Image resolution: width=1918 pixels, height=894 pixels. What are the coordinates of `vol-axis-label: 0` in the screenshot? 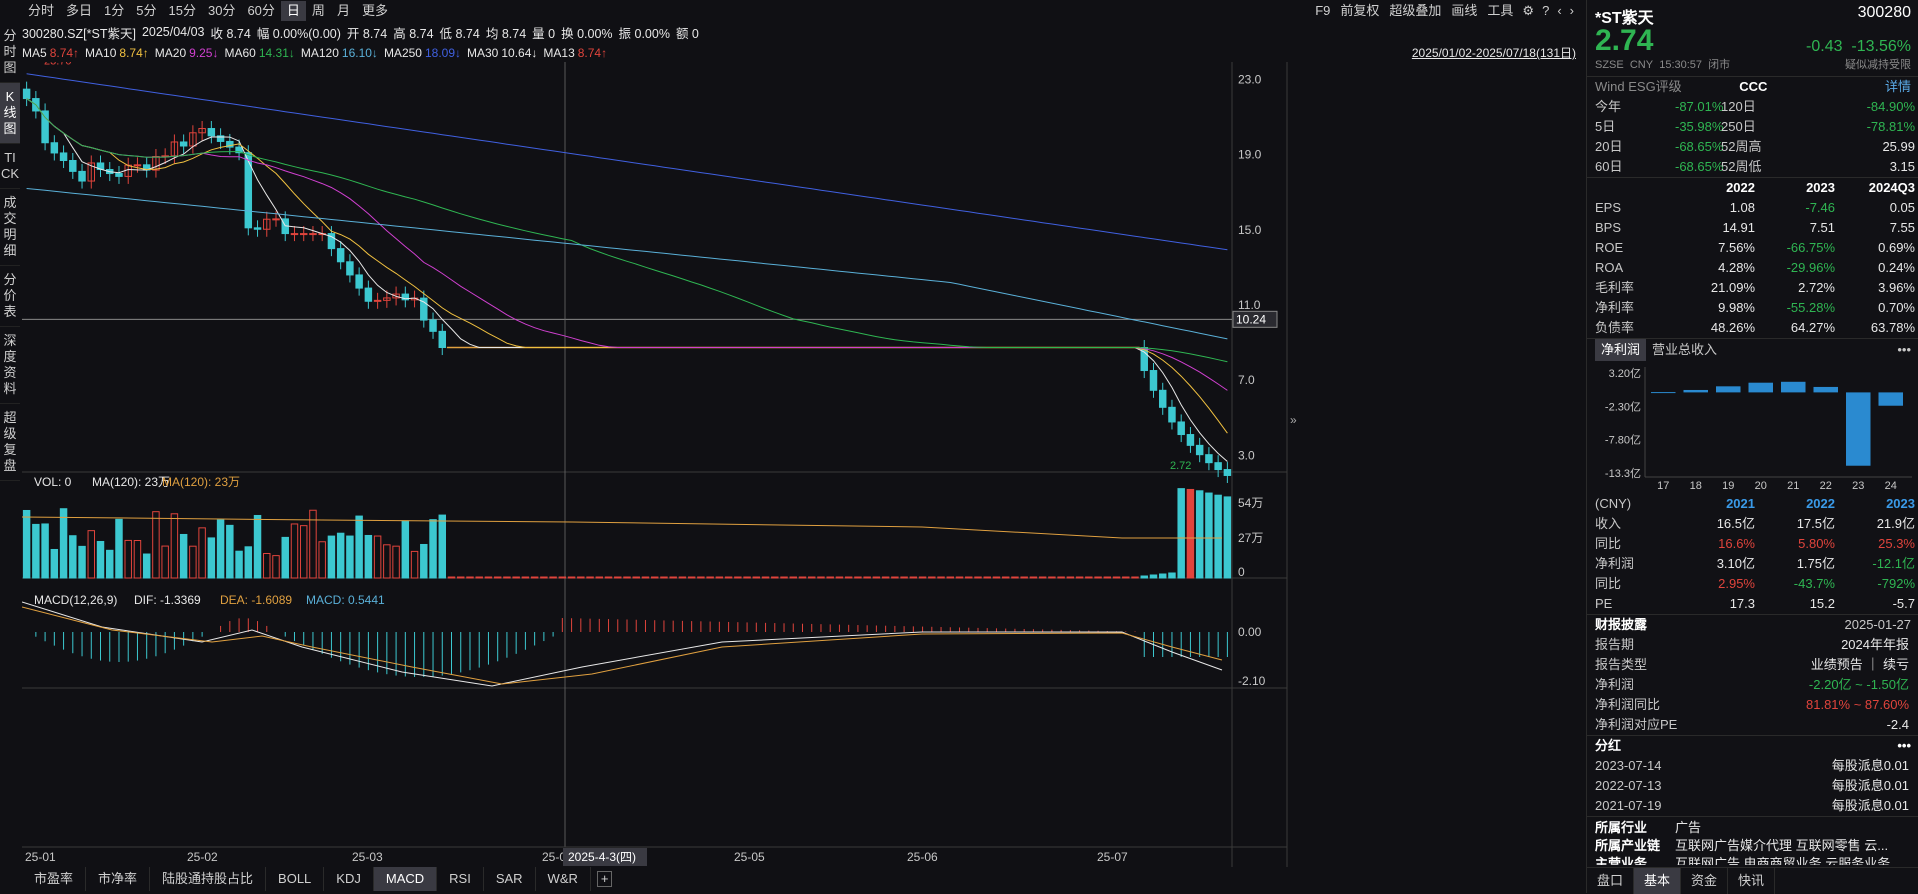 It's located at (1241, 572).